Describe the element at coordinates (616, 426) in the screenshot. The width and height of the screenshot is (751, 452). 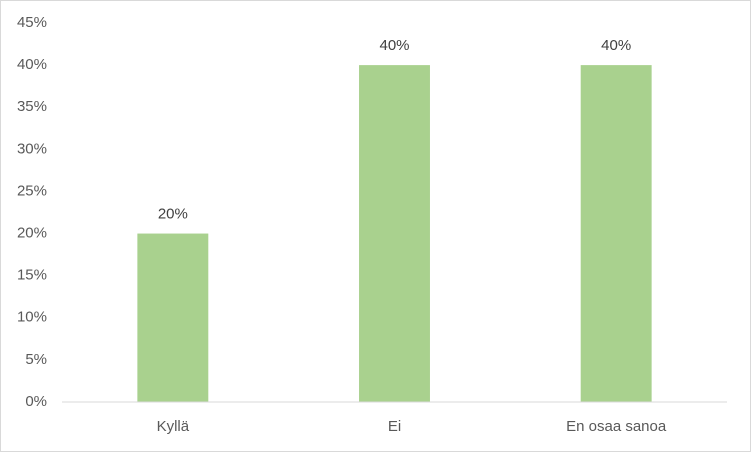
I see `x-tick-label: En osaa sanoa` at that location.